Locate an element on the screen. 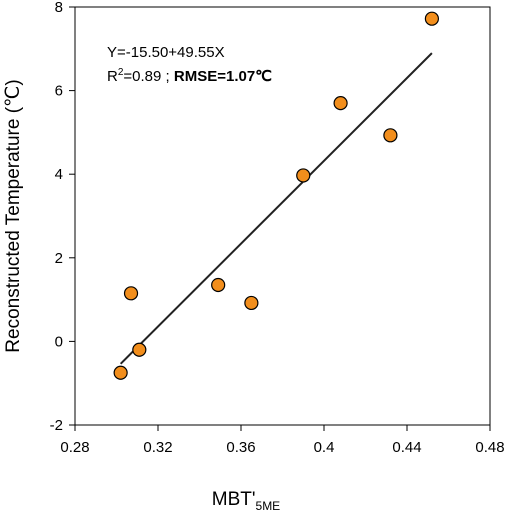  y-tick-label: 6 is located at coordinates (59, 91).